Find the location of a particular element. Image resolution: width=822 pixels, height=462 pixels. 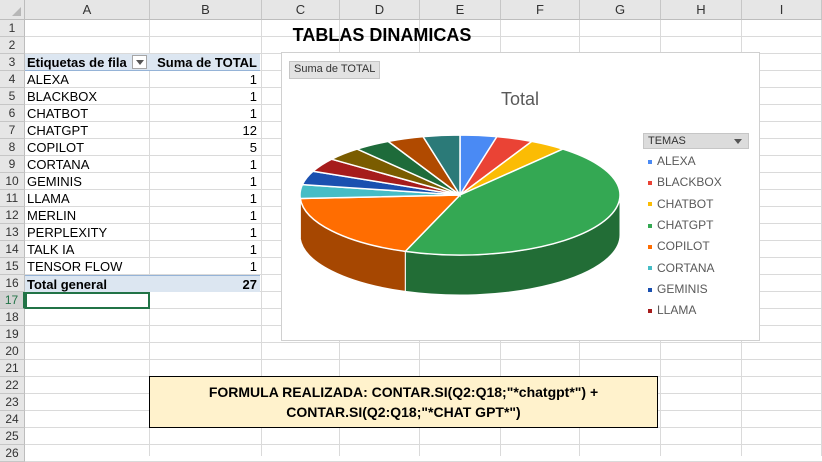

pivot-row-label: CHATGPT is located at coordinates (87, 130).